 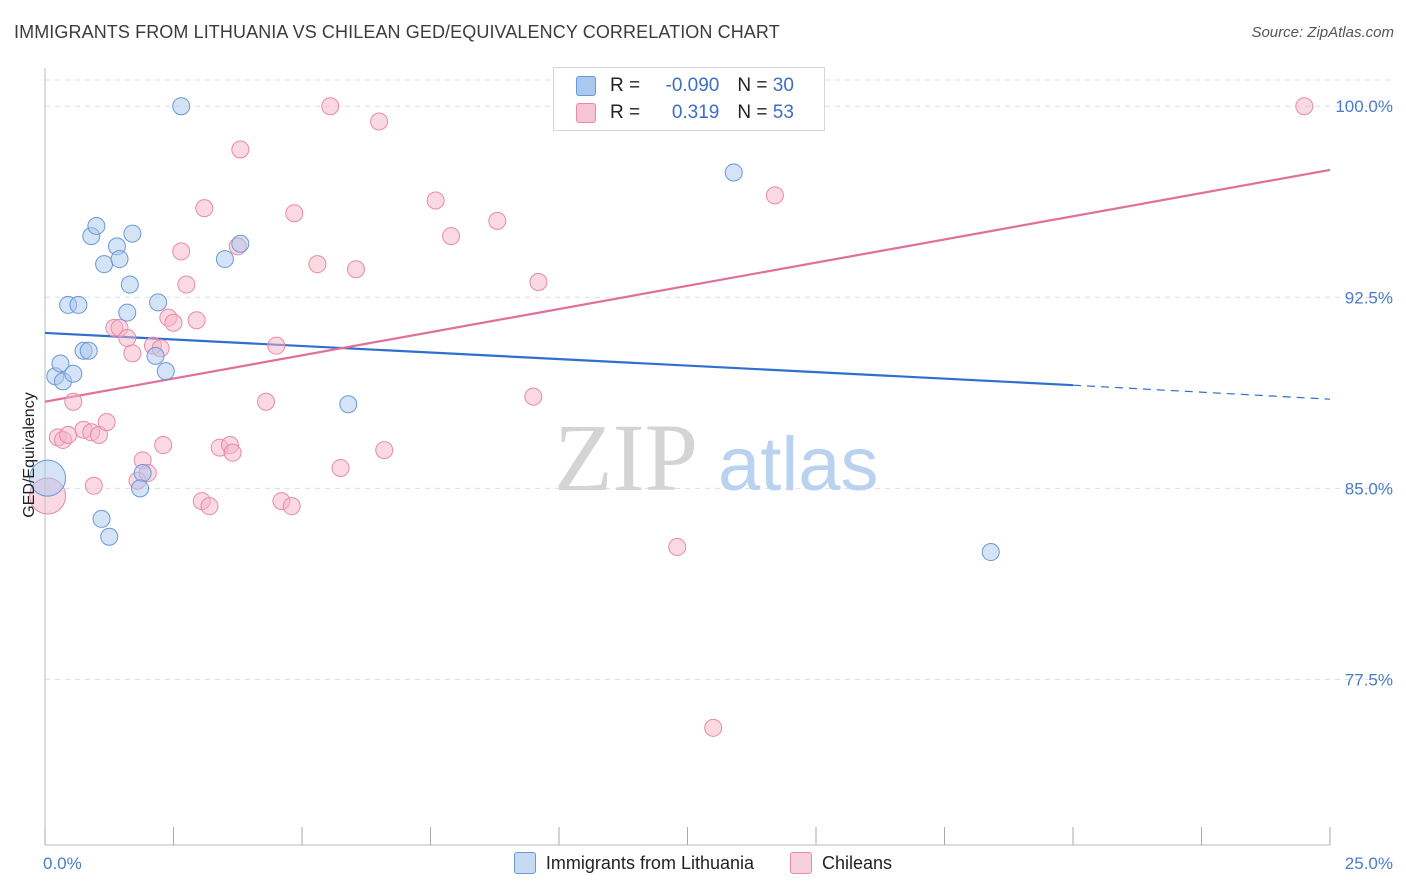 What do you see at coordinates (1369, 488) in the screenshot?
I see `y-tick-label: 85.0%` at bounding box center [1369, 488].